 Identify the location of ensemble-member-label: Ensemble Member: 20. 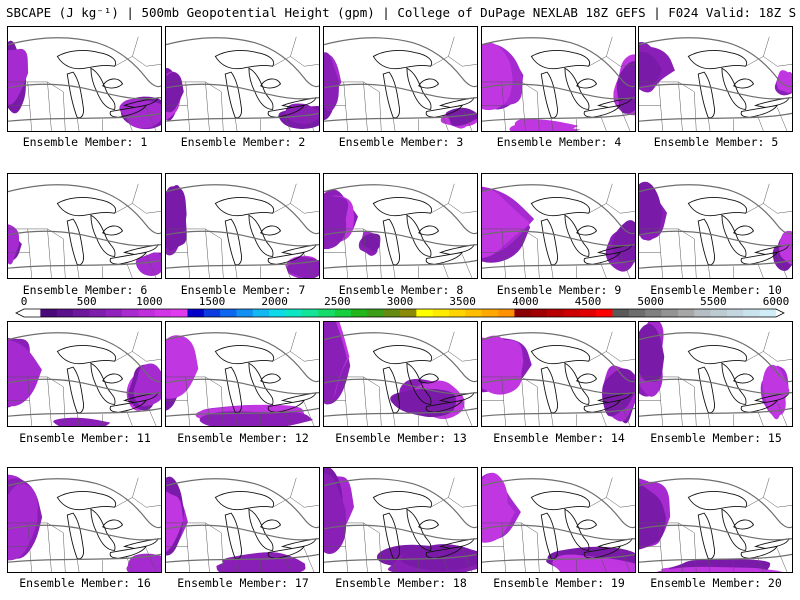
(716, 583).